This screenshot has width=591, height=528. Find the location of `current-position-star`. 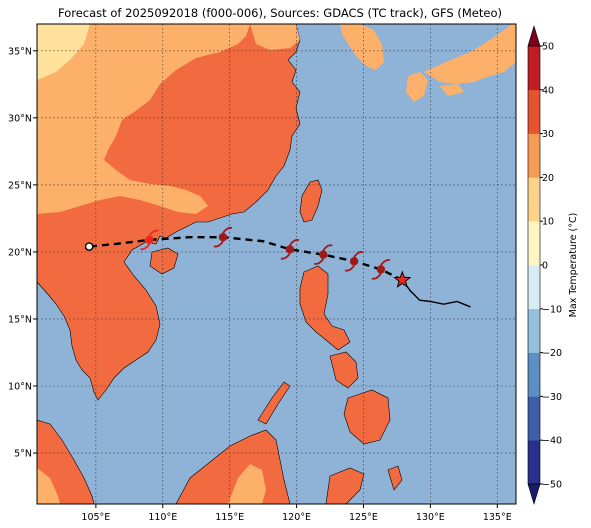

current-position-star is located at coordinates (402, 279).